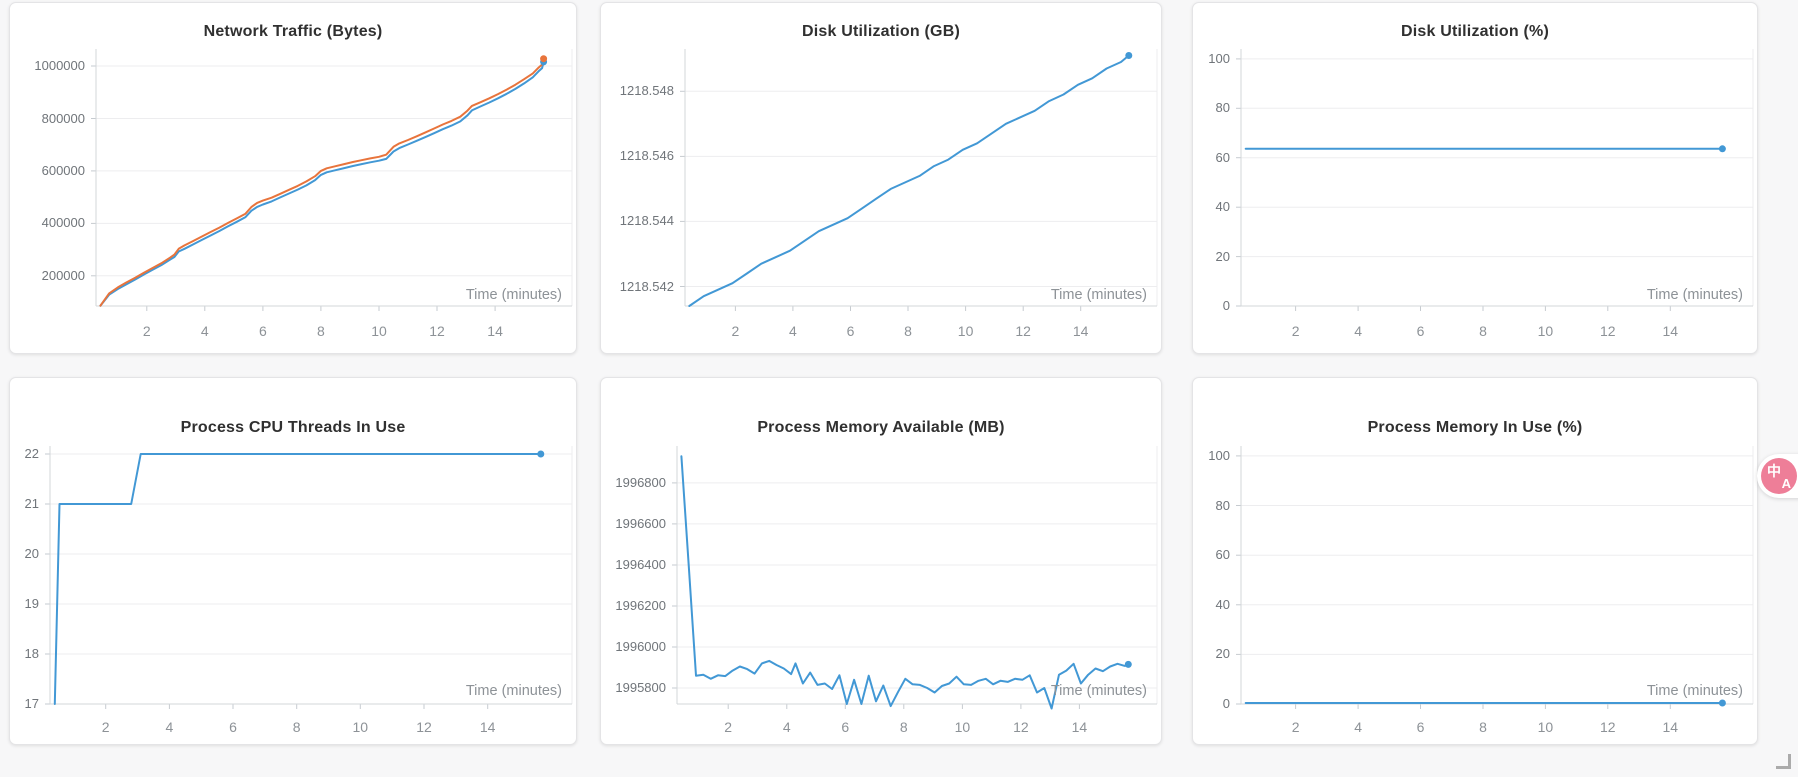 This screenshot has width=1798, height=777. What do you see at coordinates (31, 503) in the screenshot?
I see `y-tick-label: 21` at bounding box center [31, 503].